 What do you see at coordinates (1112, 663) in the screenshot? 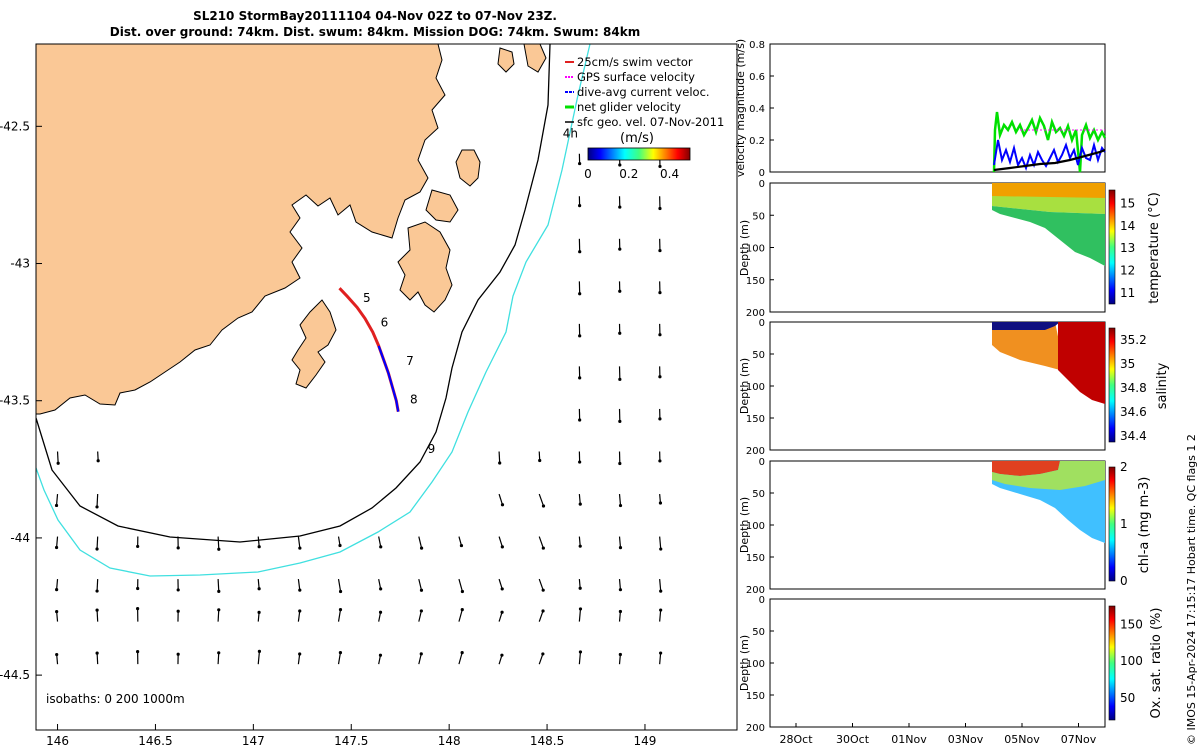
I see `oxygen-colorbar` at bounding box center [1112, 663].